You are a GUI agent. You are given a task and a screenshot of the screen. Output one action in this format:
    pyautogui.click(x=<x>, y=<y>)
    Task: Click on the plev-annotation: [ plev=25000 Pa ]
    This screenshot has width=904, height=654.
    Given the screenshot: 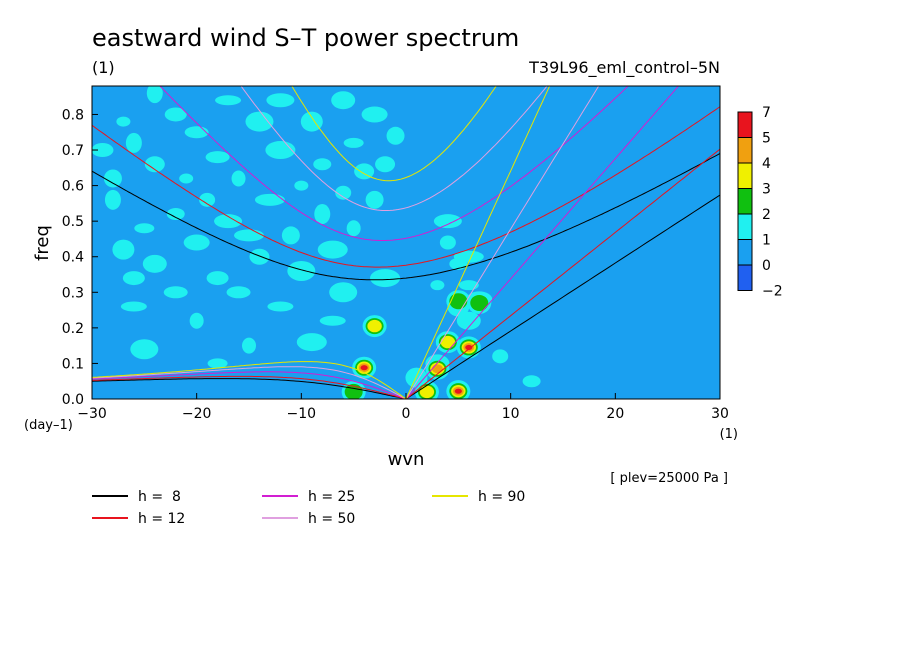 What is the action you would take?
    pyautogui.click(x=669, y=478)
    